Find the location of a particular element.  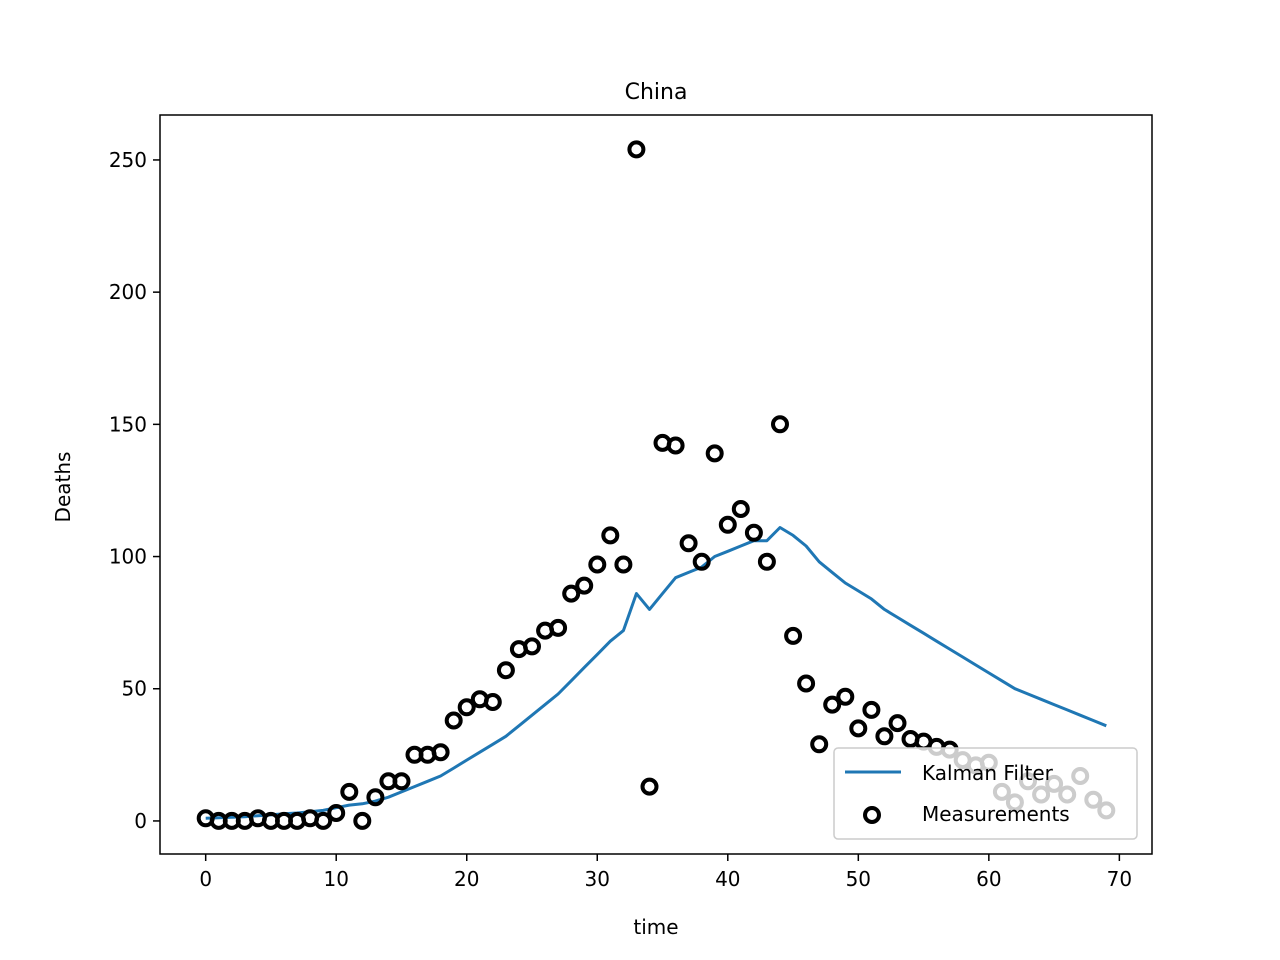

x-axis: 0 10 20 30 40 50 60 70 is located at coordinates (665, 872).